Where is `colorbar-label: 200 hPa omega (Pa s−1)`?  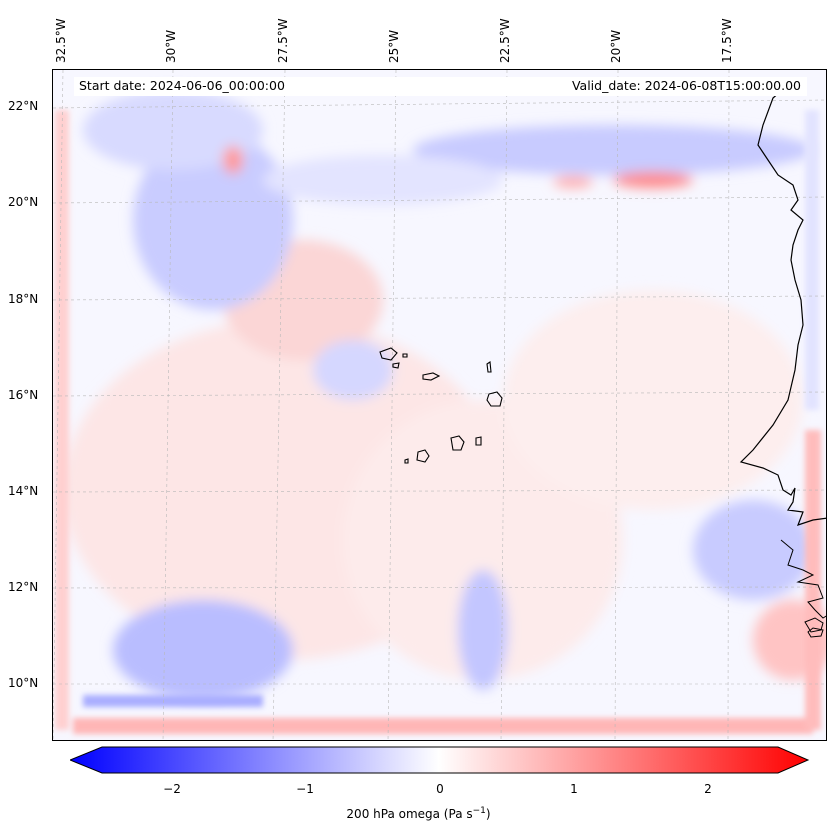 colorbar-label: 200 hPa omega (Pa s−1) is located at coordinates (418, 813).